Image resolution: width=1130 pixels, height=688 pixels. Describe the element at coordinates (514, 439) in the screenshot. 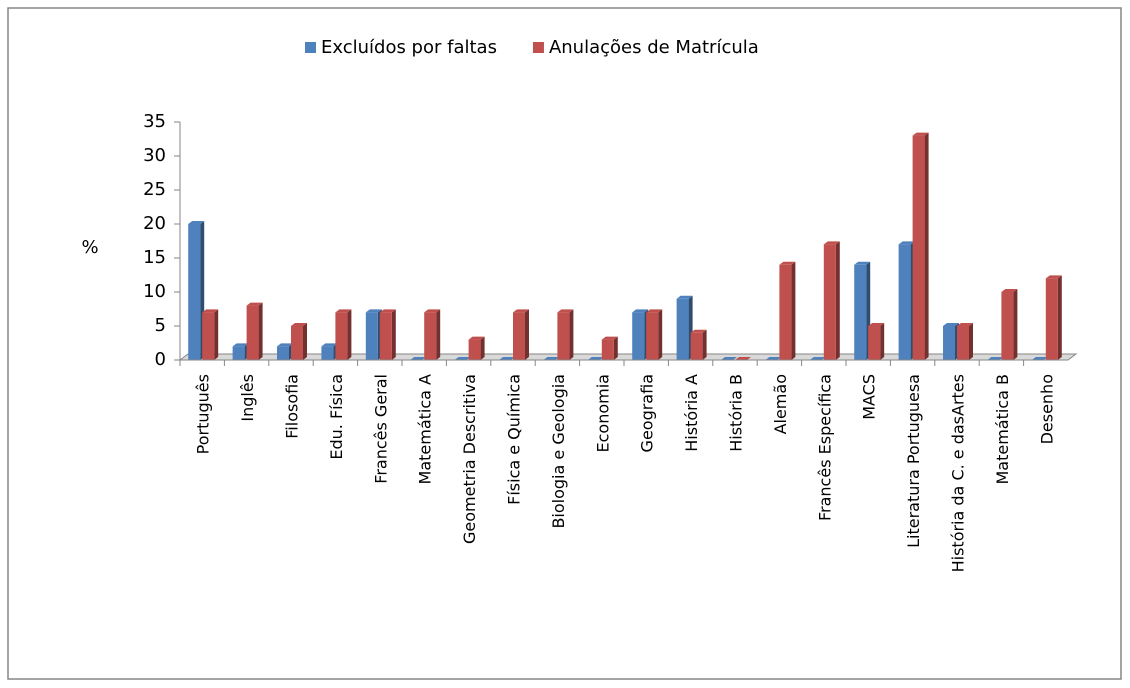

I see `x-tick-label: Física e Química` at that location.